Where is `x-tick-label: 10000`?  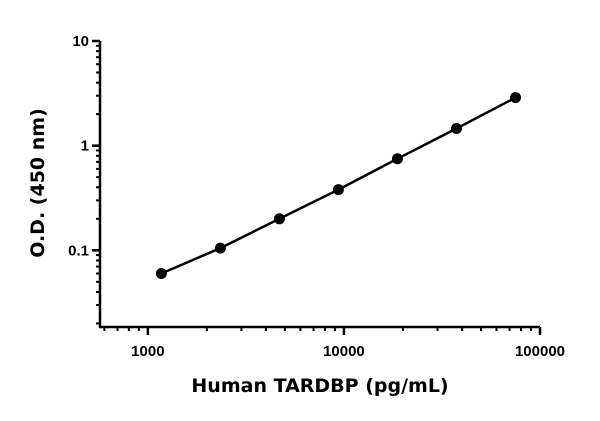
x-tick-label: 10000 is located at coordinates (344, 351).